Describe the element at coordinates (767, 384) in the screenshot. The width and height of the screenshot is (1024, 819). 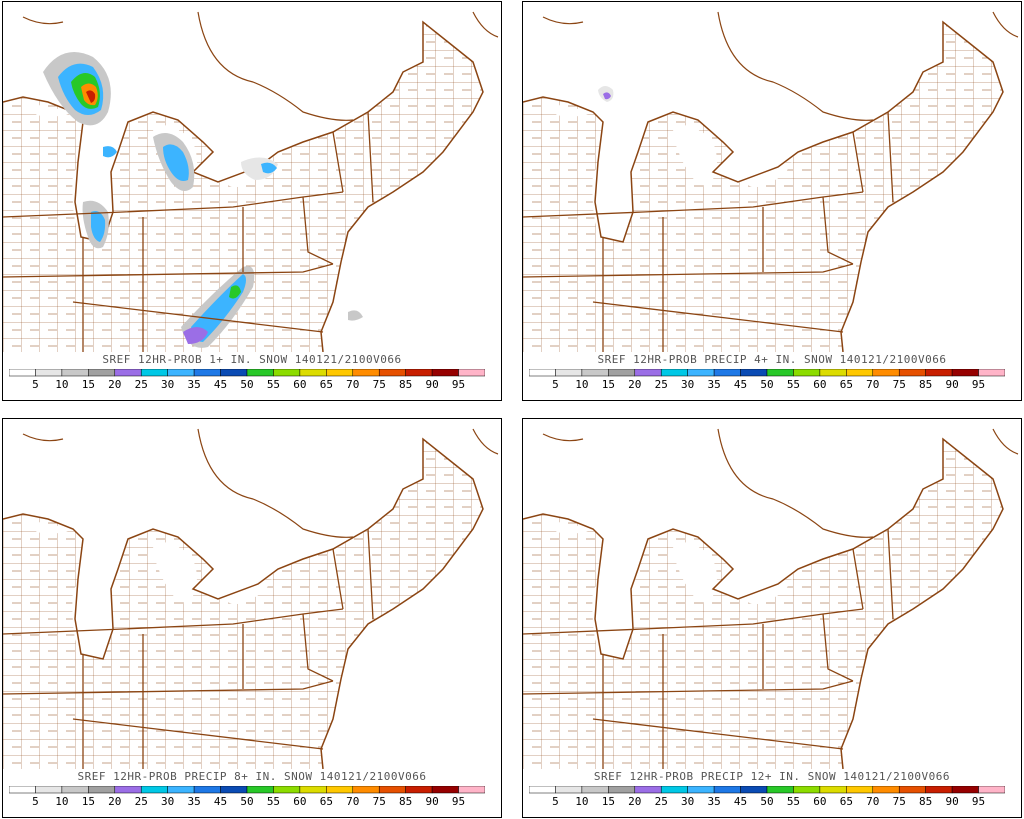
I see `colorbar-labels: 5 10 15 20 25 30 35 45 50 55 60 65 70 75 85 90 95` at that location.